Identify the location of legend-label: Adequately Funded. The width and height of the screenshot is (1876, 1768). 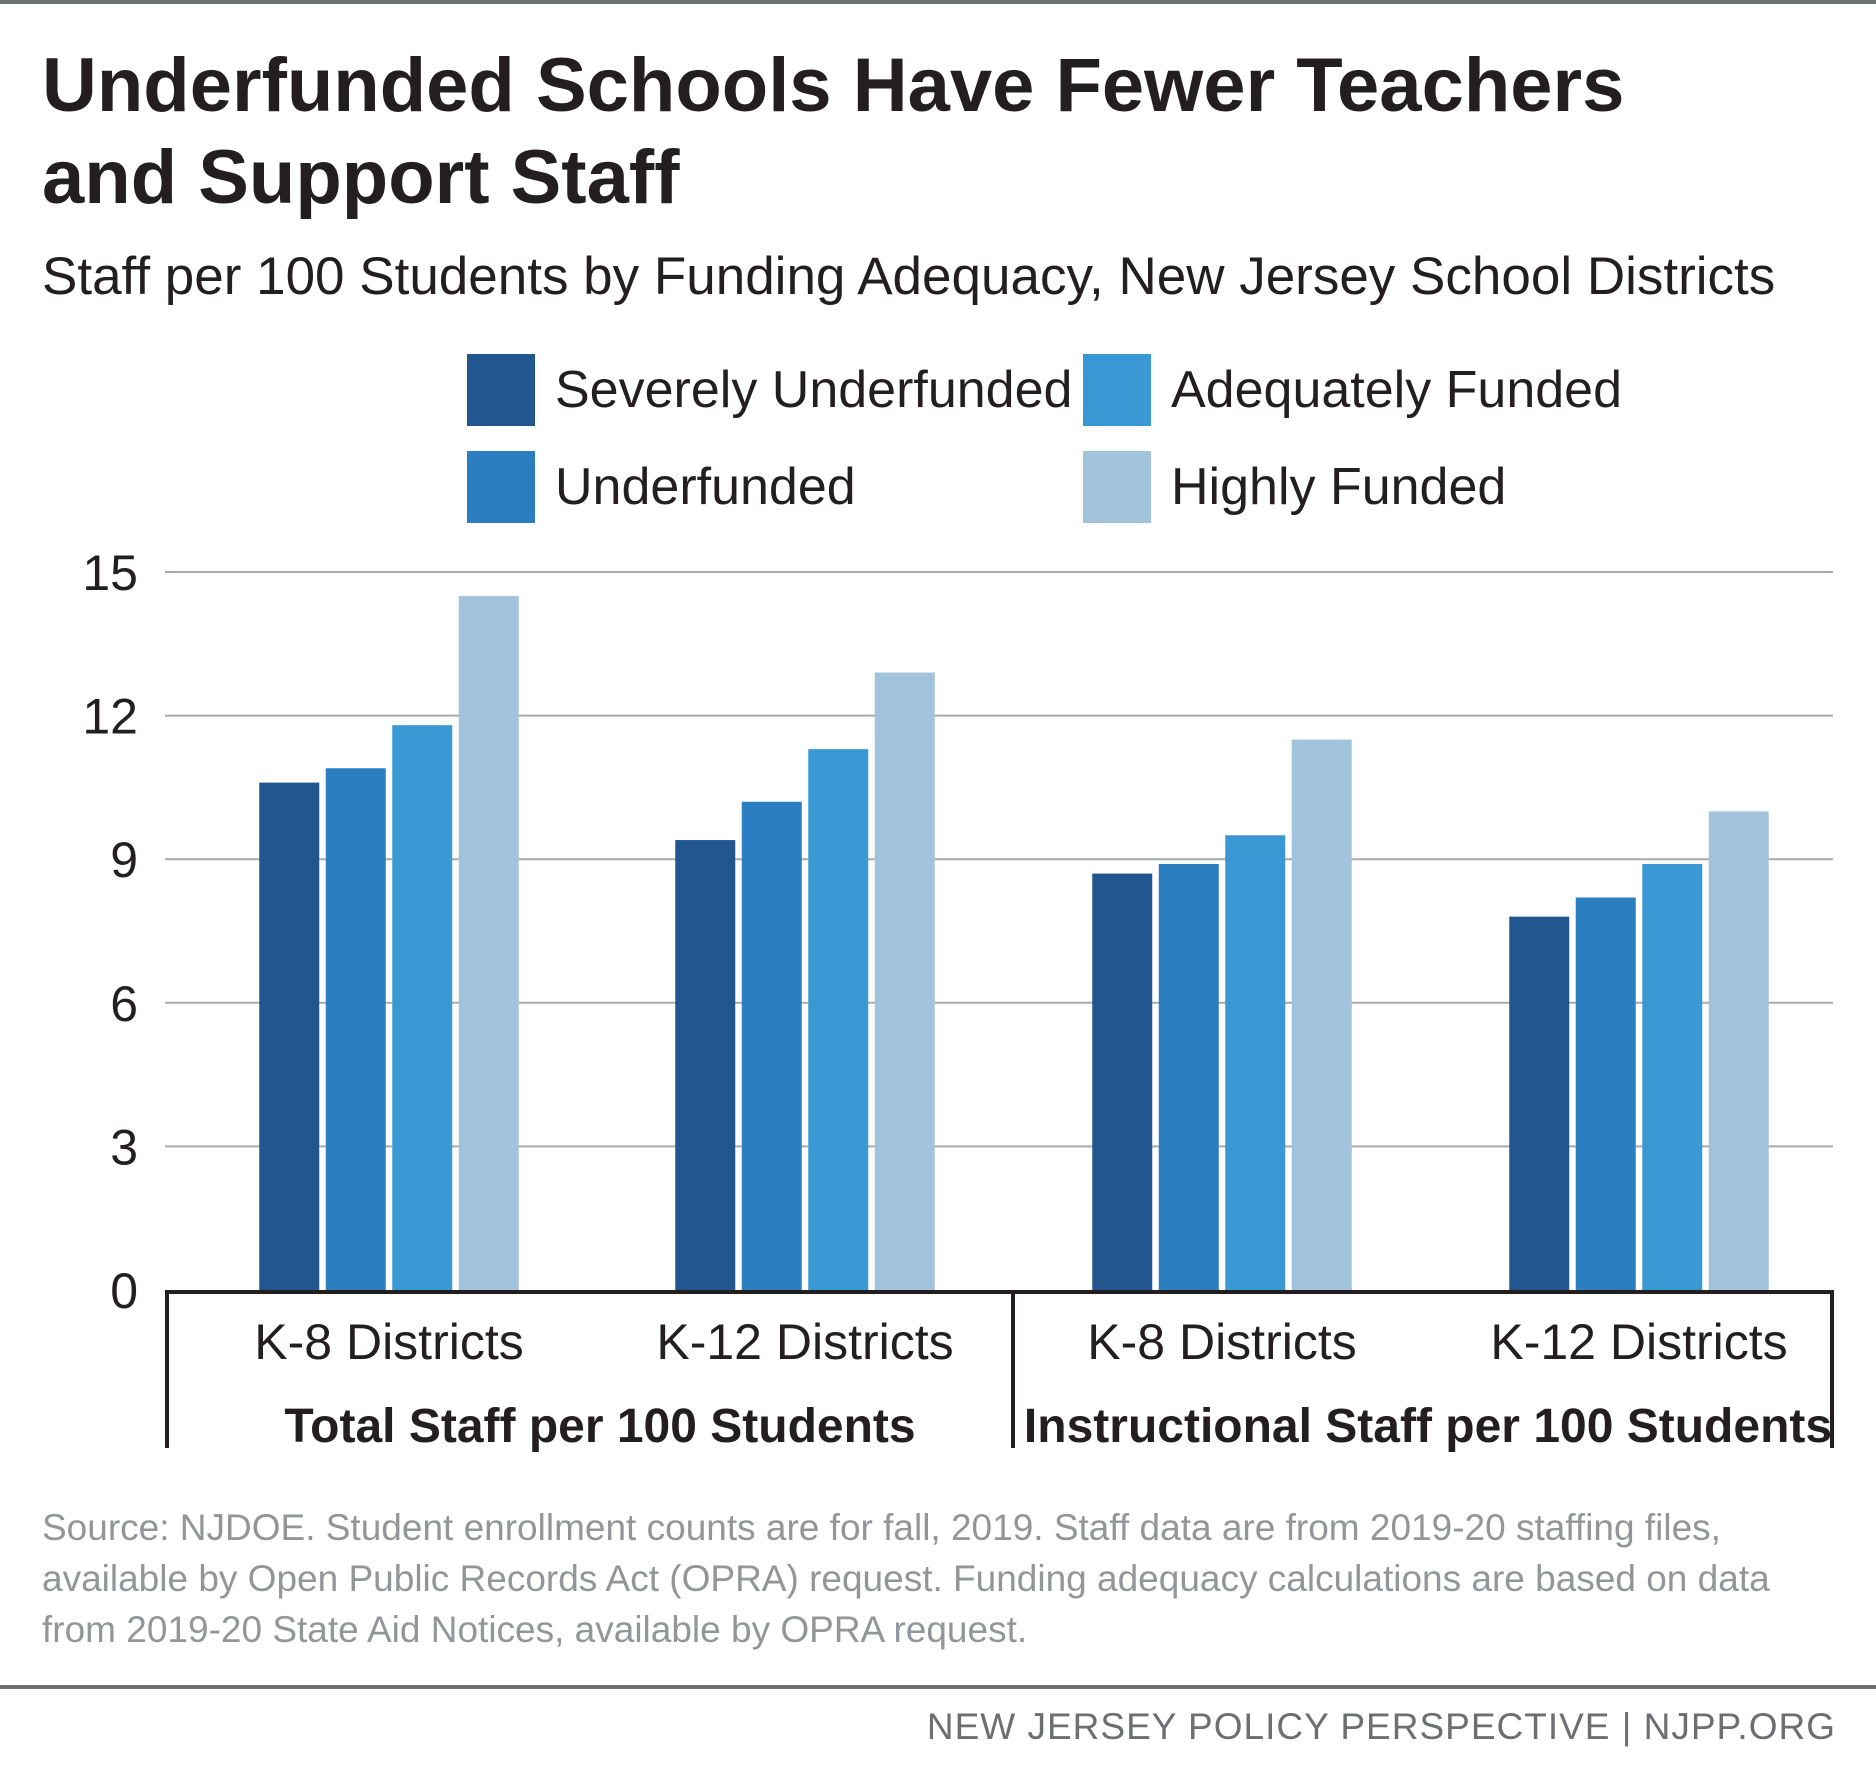
(1397, 390).